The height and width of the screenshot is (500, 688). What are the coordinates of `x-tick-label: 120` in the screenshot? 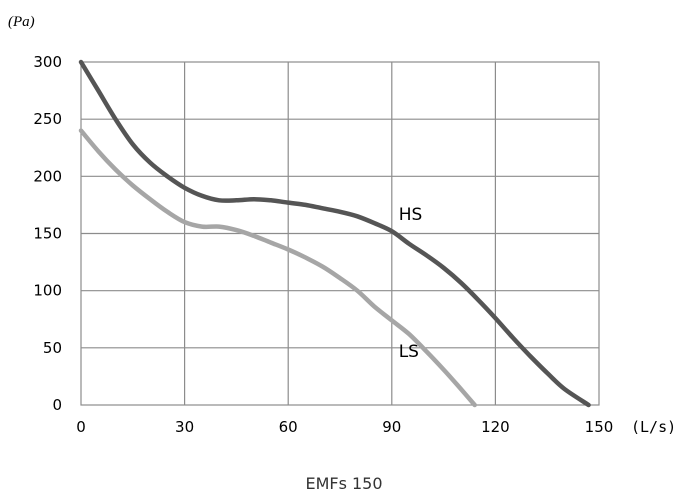 It's located at (495, 427).